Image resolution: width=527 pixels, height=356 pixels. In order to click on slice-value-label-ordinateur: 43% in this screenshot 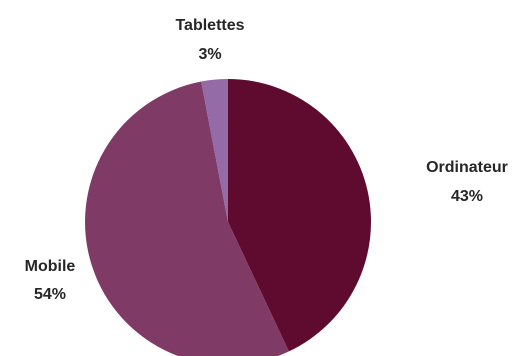, I will do `click(467, 196)`.